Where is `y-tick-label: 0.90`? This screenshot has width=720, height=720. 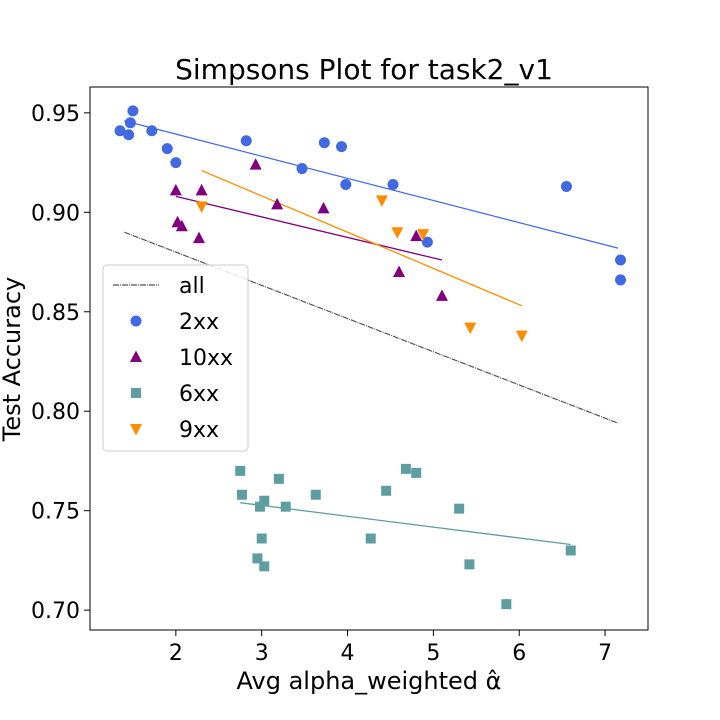 y-tick-label: 0.90 is located at coordinates (55, 213).